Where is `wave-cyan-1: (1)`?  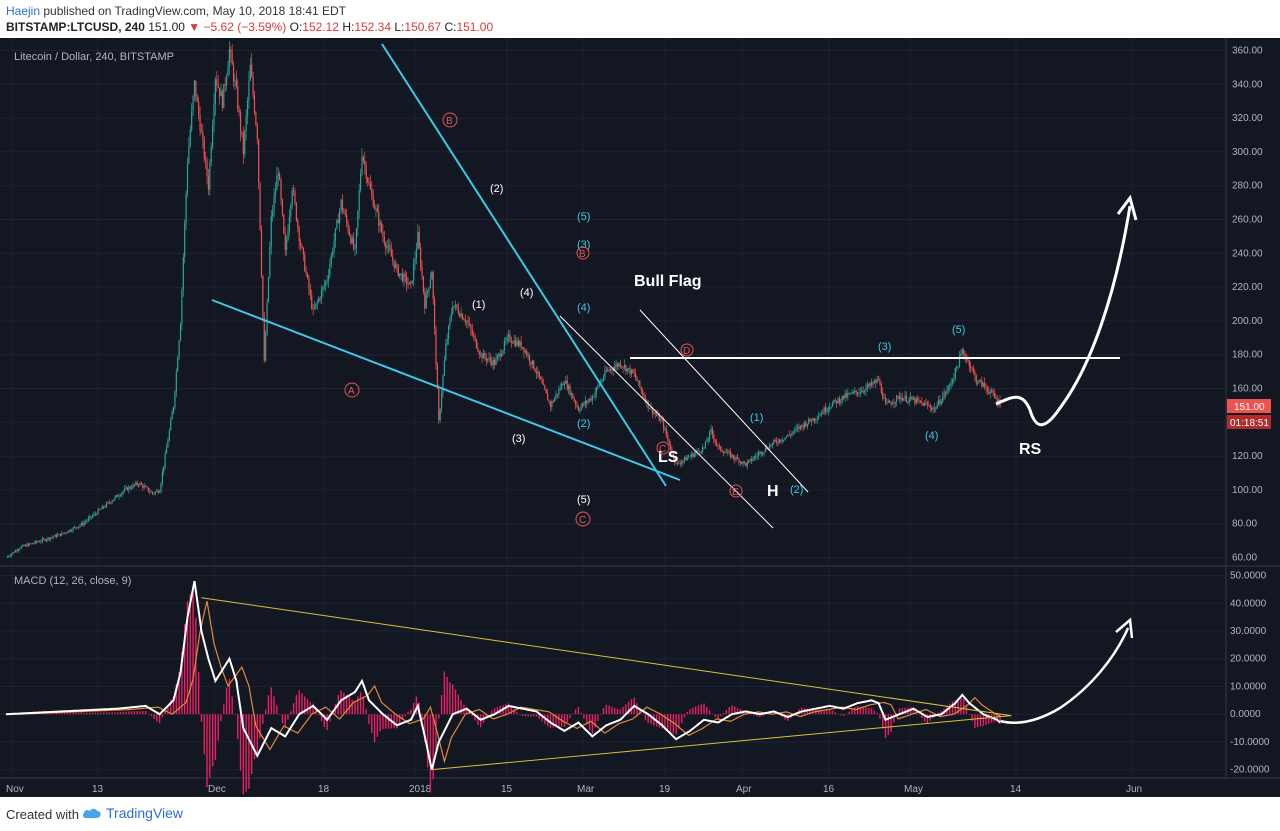
wave-cyan-1: (1) is located at coordinates (756, 418).